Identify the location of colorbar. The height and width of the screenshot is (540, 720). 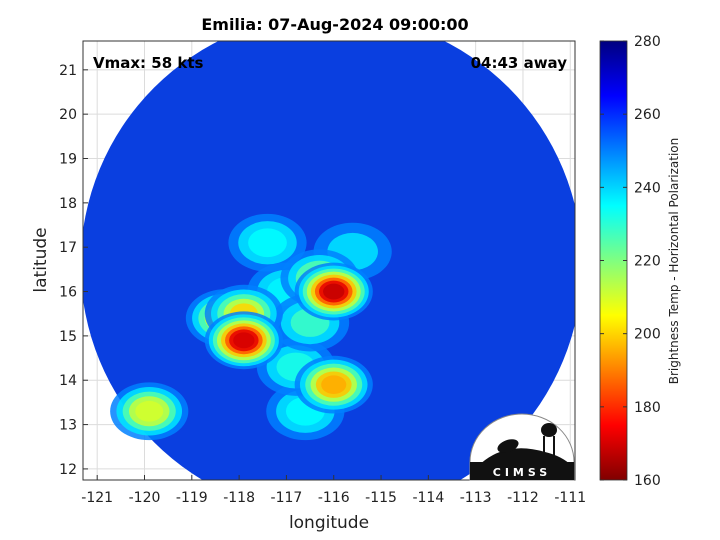
(613, 260).